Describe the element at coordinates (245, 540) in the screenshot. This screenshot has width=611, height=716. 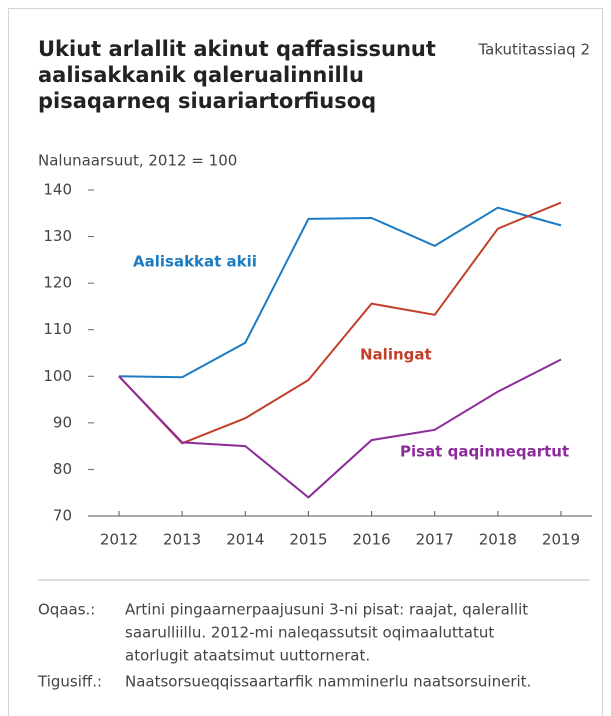
I see `x-tick-label: 2014` at that location.